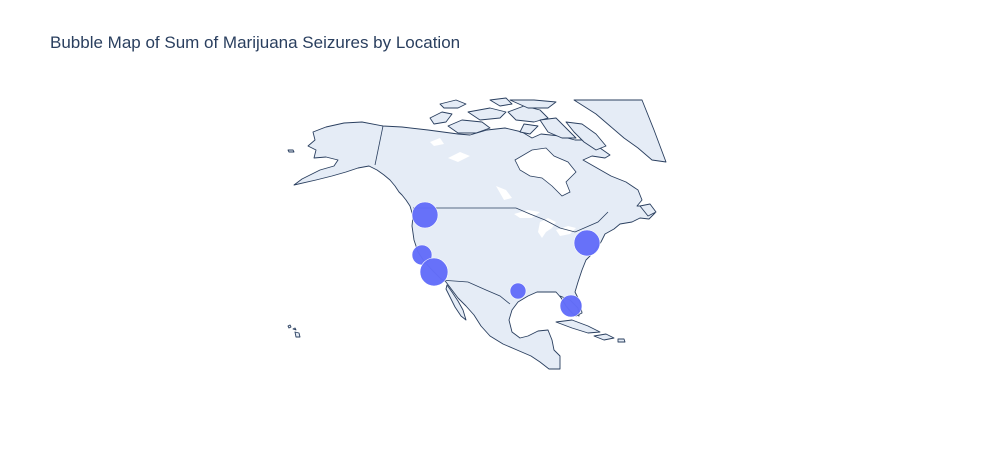 Image resolution: width=993 pixels, height=450 pixels. I want to click on us-canada-border, so click(511, 220).